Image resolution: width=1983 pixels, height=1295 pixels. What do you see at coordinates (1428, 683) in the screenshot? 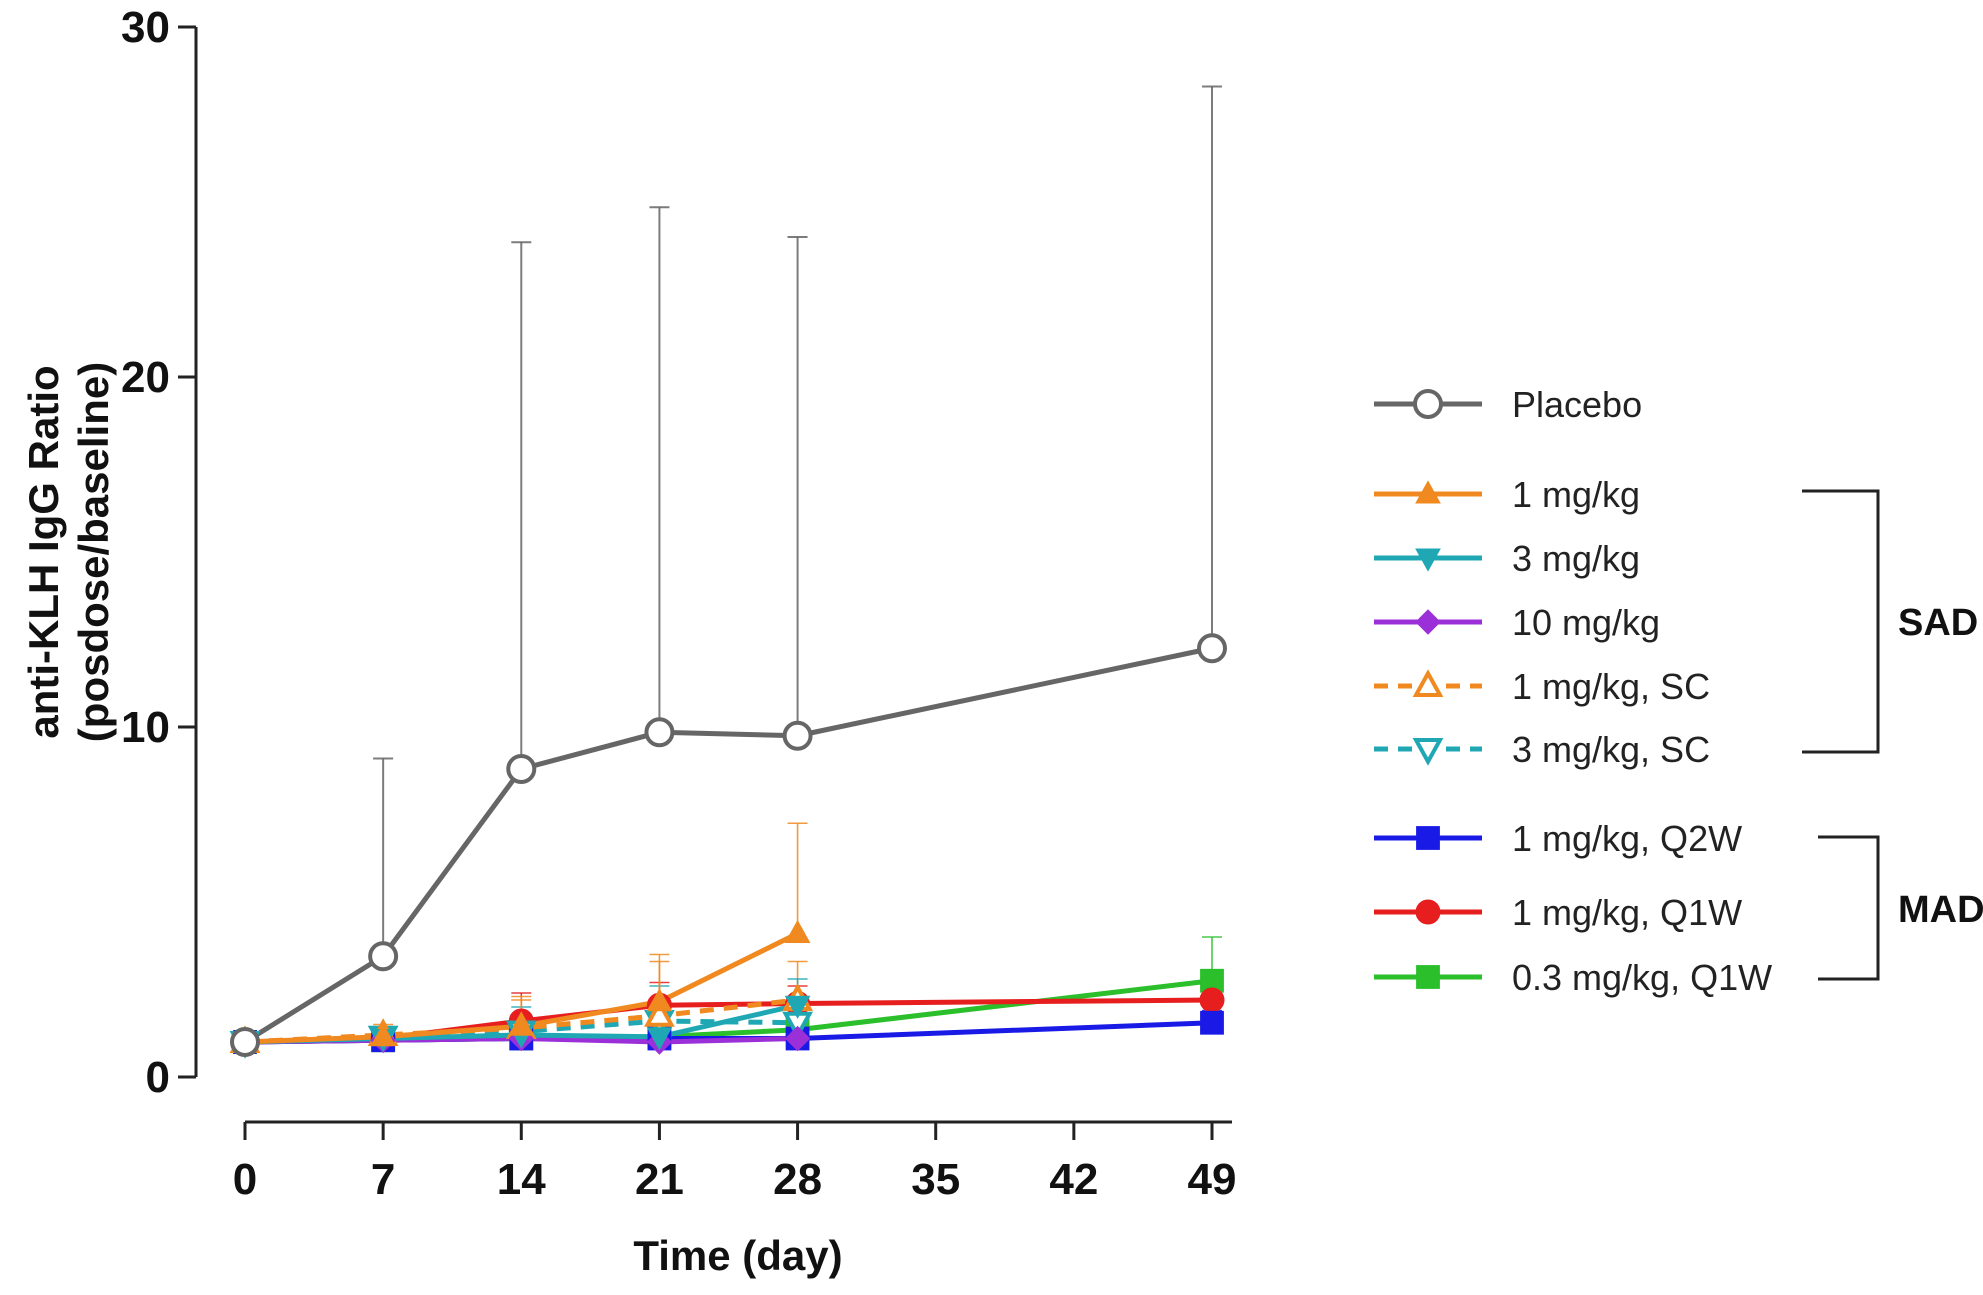
I see `legend-marker-1-mg-kg-sc` at bounding box center [1428, 683].